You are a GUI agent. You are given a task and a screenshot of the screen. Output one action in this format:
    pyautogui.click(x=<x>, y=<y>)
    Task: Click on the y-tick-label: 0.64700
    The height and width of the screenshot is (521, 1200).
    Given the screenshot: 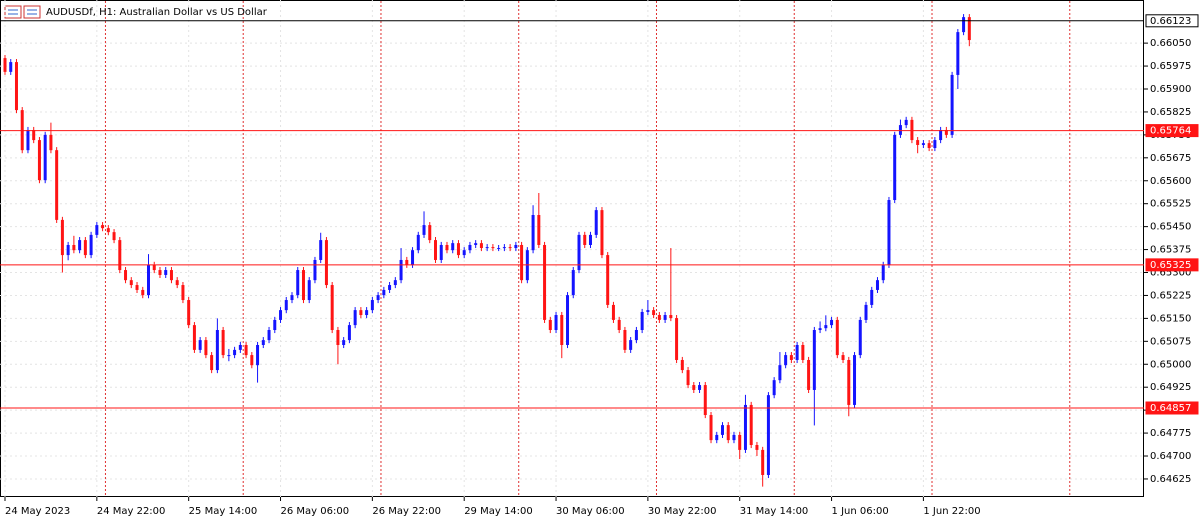 What is the action you would take?
    pyautogui.click(x=1170, y=456)
    